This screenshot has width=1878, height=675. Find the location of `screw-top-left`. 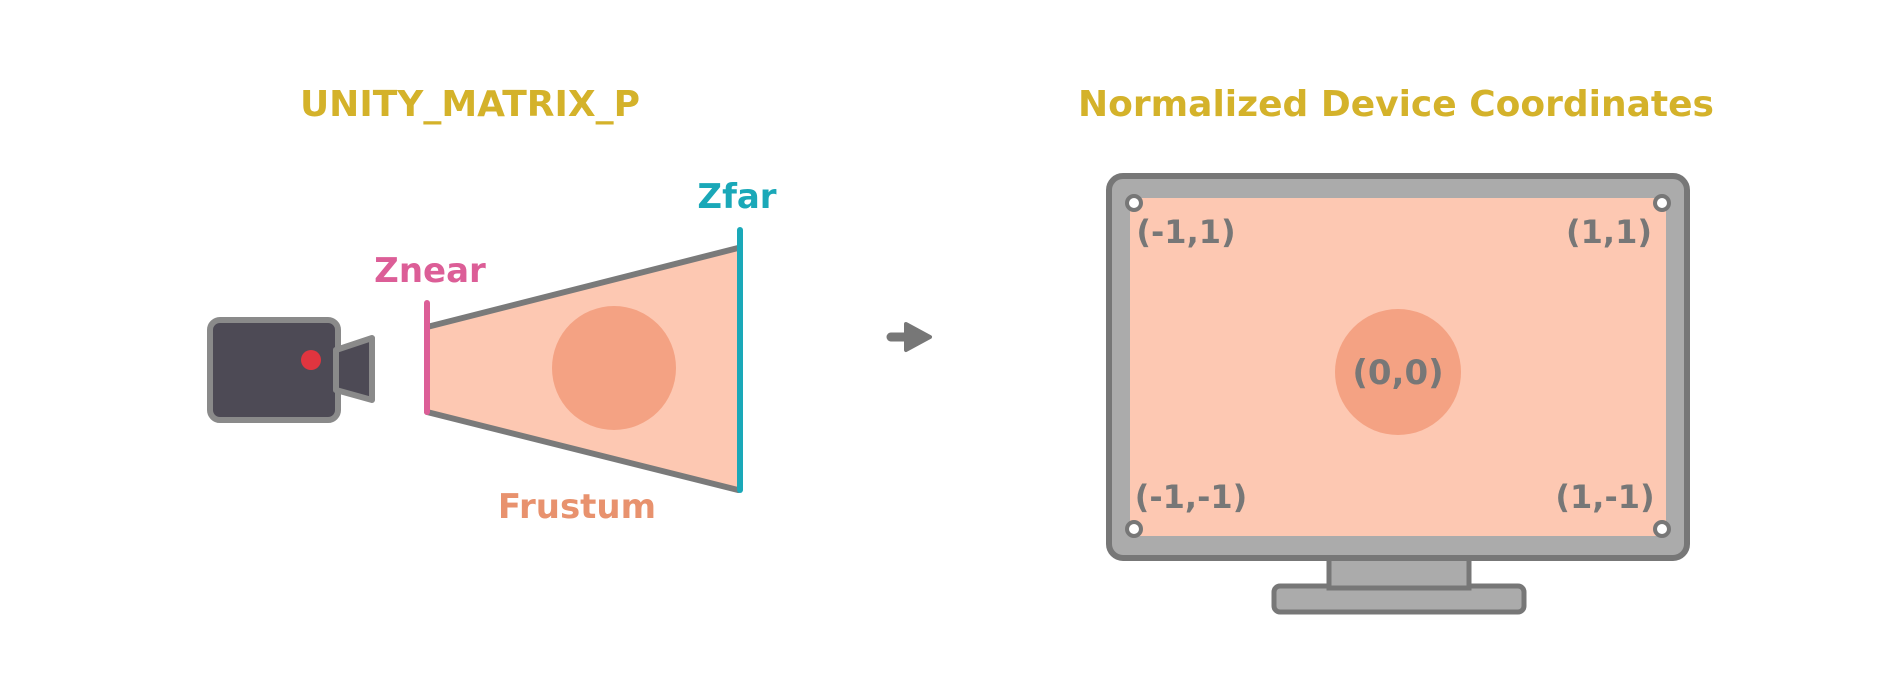

screw-top-left is located at coordinates (1134, 203).